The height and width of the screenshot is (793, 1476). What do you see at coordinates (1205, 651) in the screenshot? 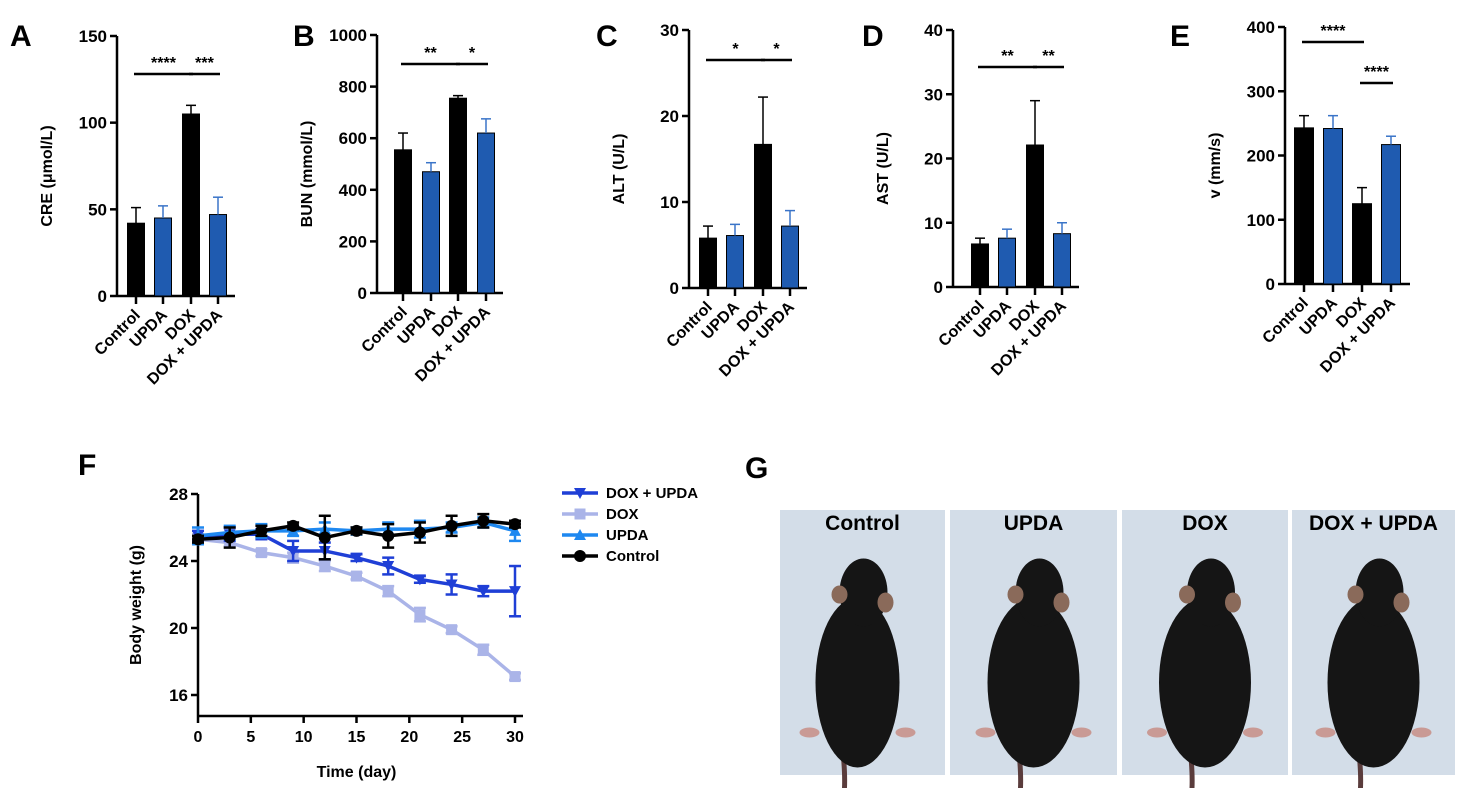
I see `photo-dox: DOX` at bounding box center [1205, 651].